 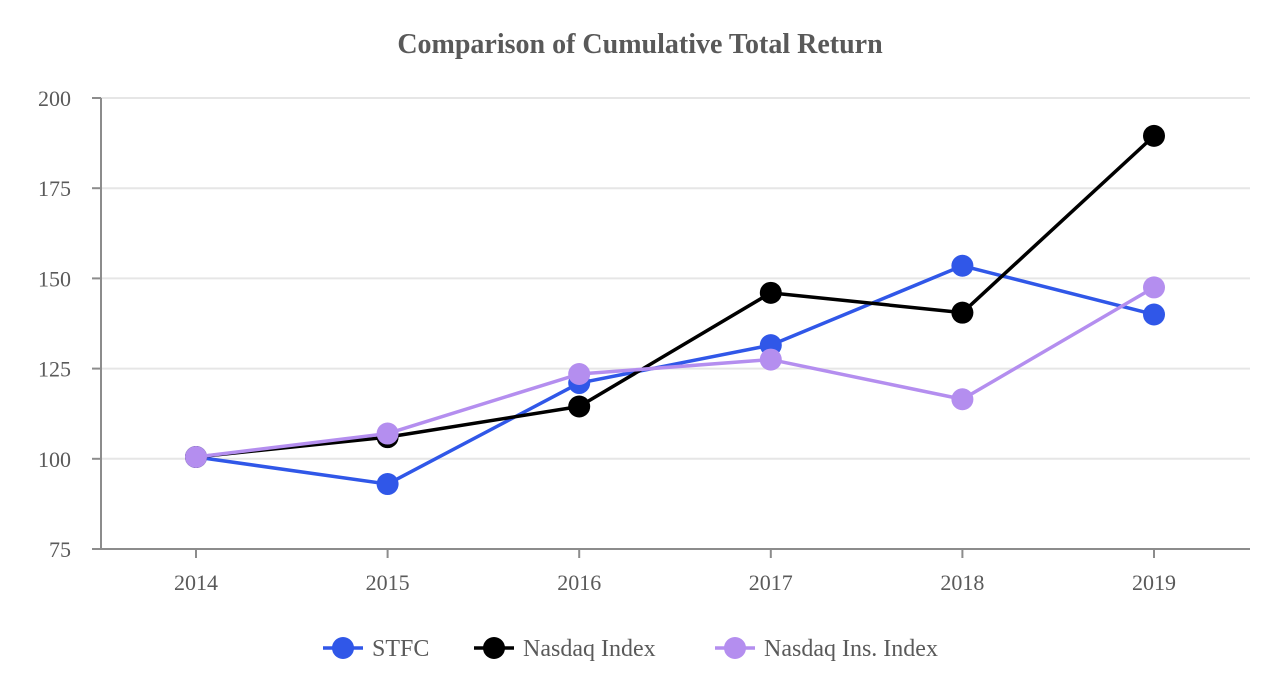 I want to click on legend-item: Nasdaq Index, so click(x=565, y=649).